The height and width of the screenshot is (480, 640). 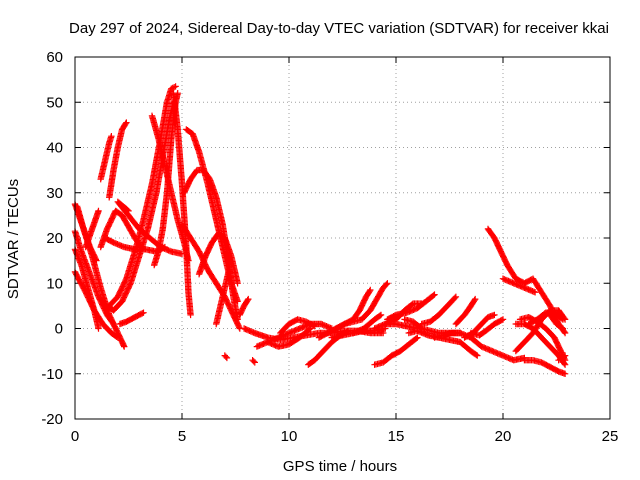 I want to click on y-axis-label: SDTVAR / TECUs, so click(x=13, y=239).